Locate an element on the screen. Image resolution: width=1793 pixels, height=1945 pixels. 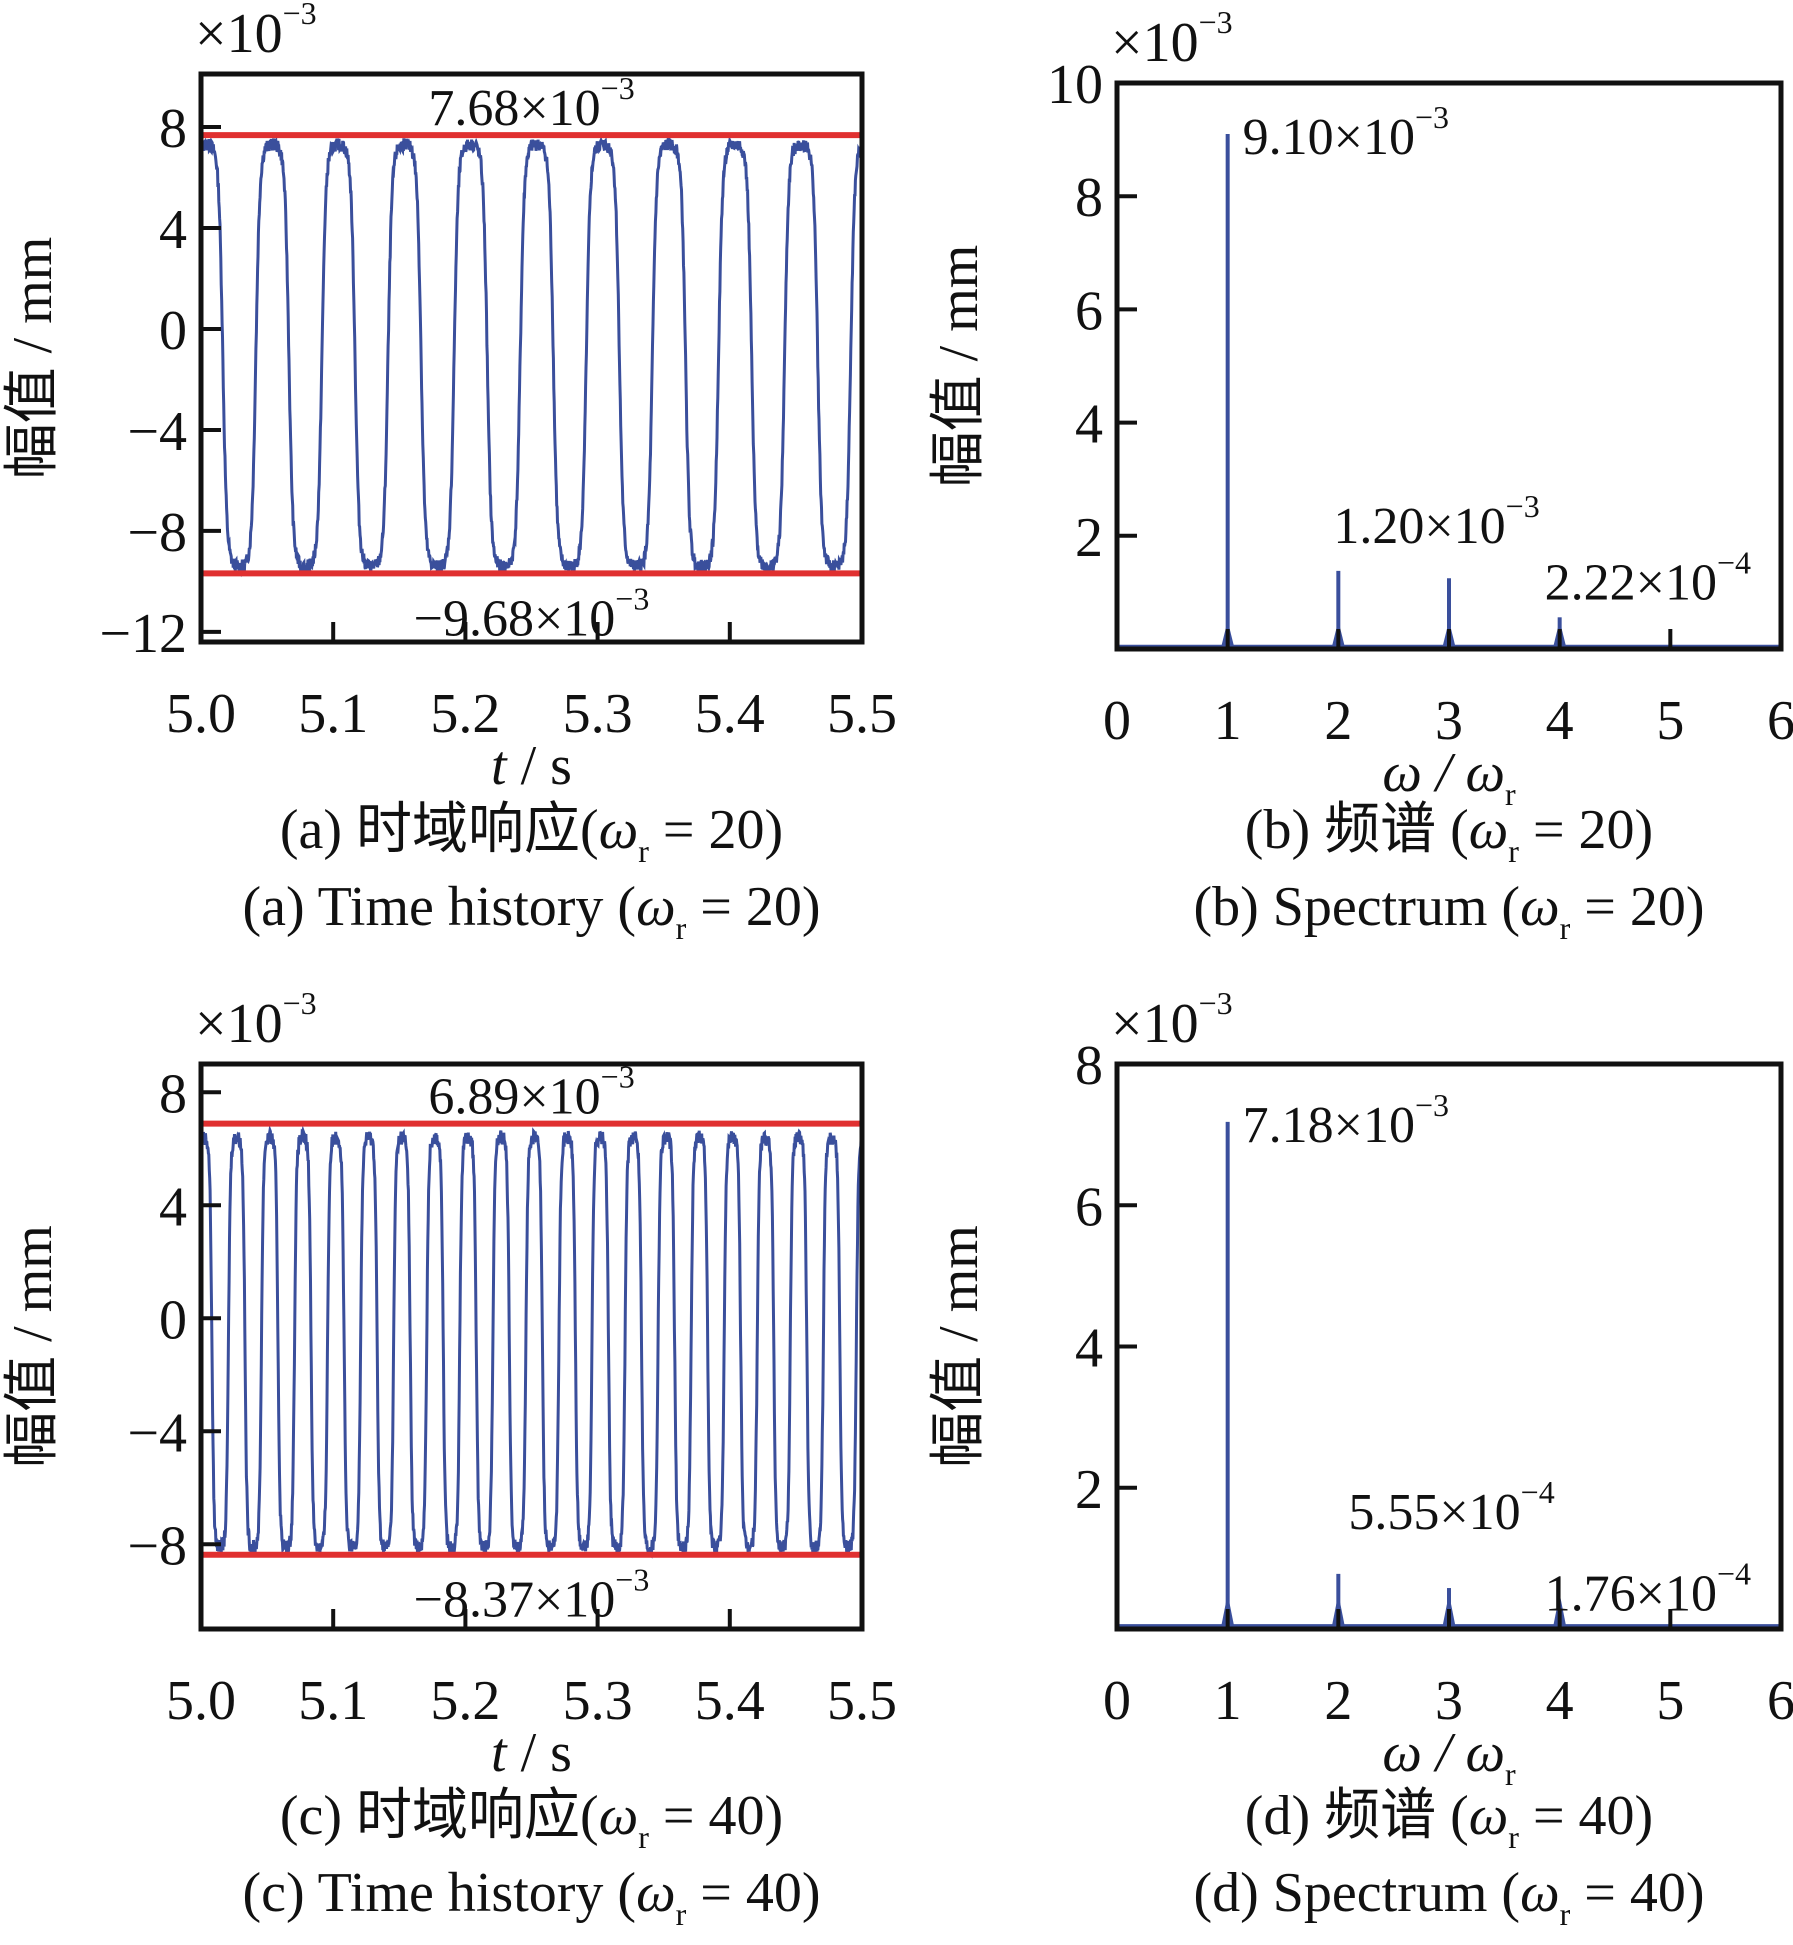
peak-annotation: 9.10×10⁻³ is located at coordinates (1346, 132).